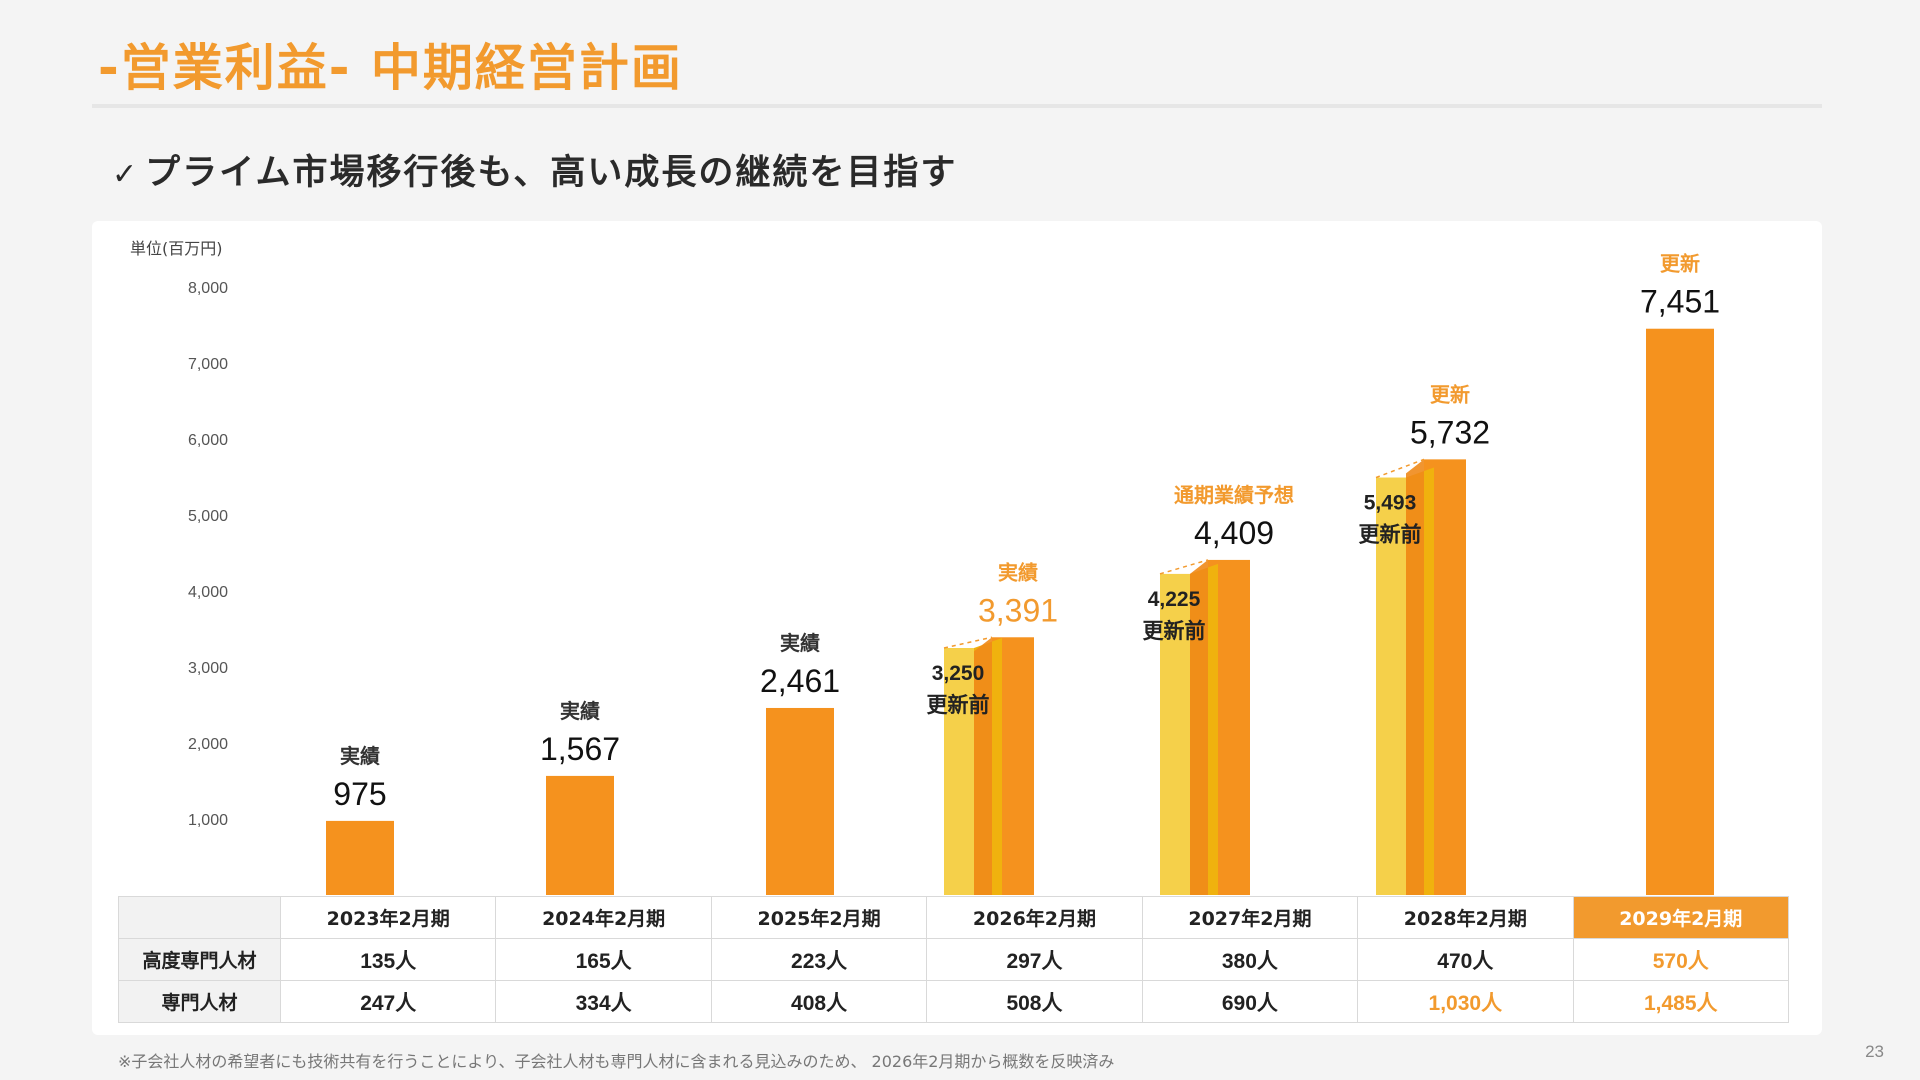  Describe the element at coordinates (603, 959) in the screenshot. I see `table-cell: 165人` at that location.